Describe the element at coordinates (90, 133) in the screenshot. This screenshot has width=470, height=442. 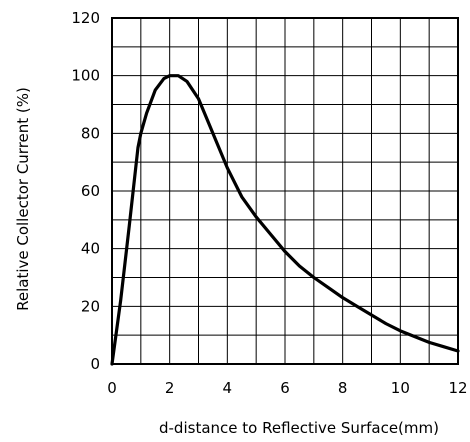
I see `y-tick-label-80: 80` at that location.